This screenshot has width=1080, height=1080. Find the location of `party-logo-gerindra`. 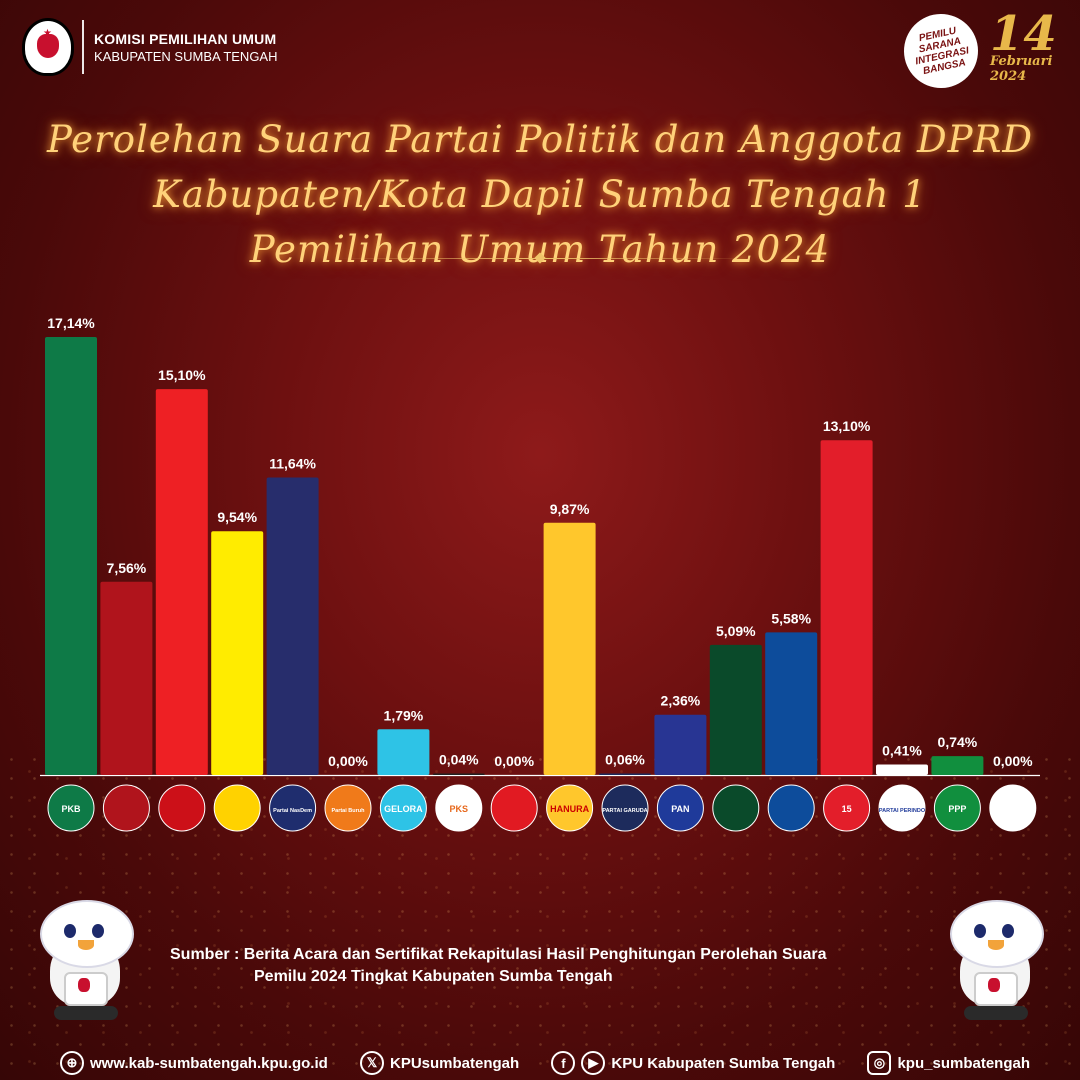

party-logo-gerindra is located at coordinates (126, 808).